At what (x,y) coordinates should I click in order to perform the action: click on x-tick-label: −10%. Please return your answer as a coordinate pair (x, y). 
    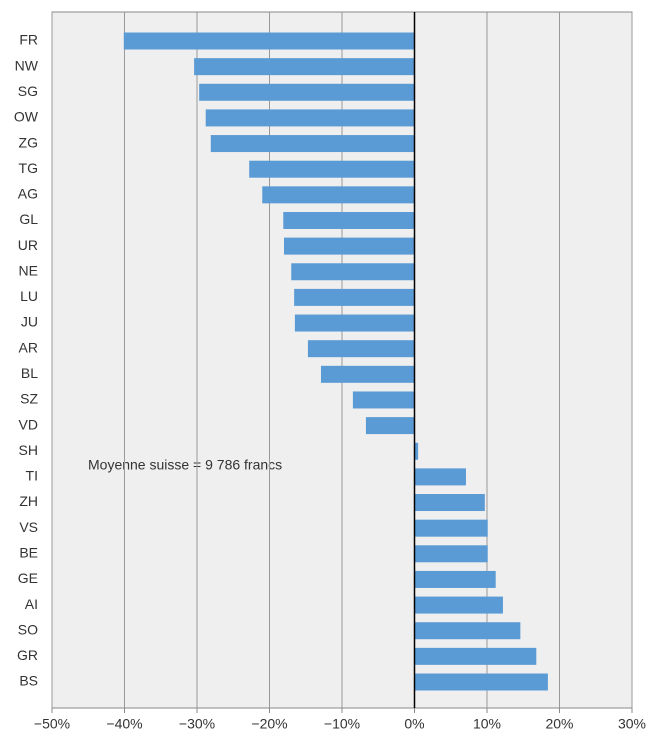
    Looking at the image, I should click on (342, 724).